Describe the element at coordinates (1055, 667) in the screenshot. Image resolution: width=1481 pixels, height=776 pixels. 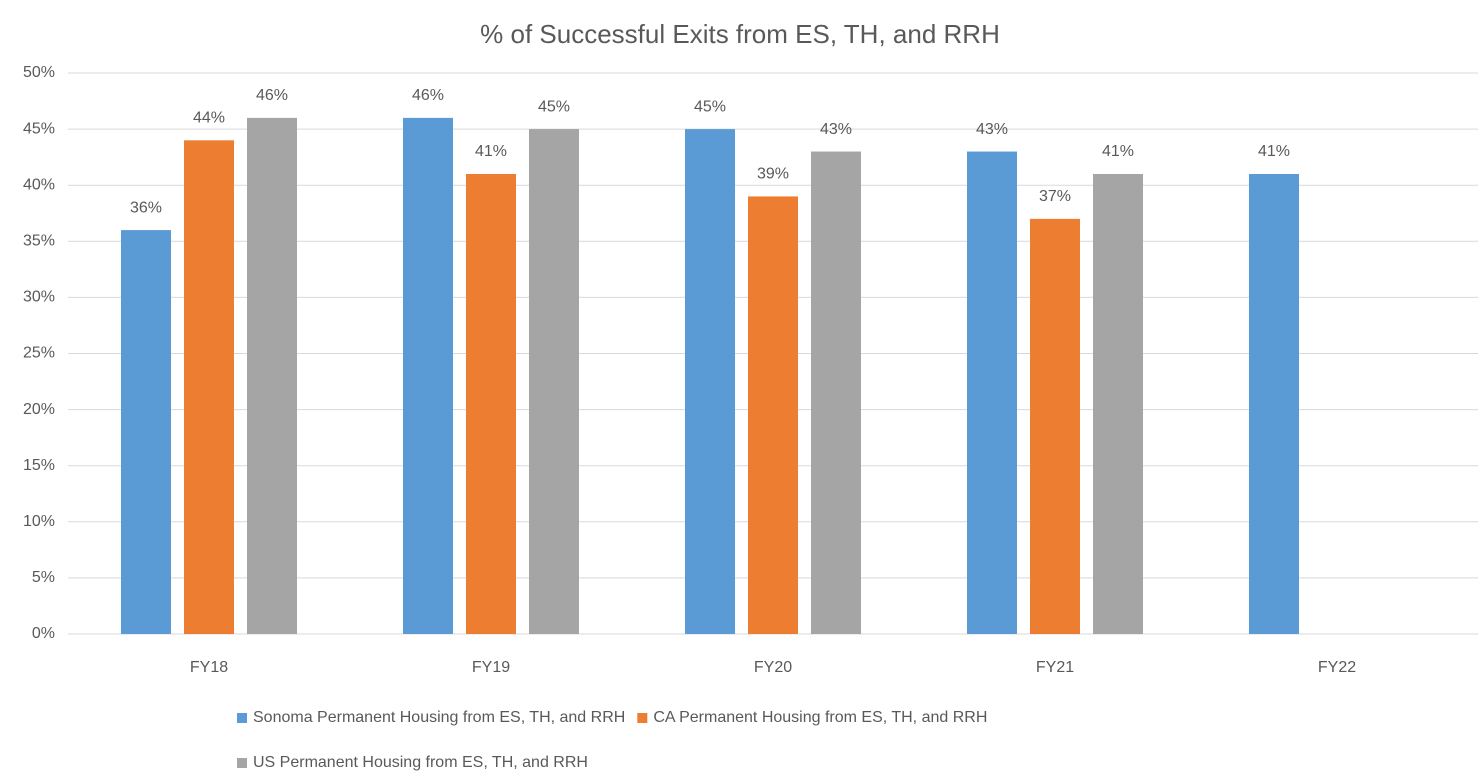
I see `x-tick-label: FY21` at that location.